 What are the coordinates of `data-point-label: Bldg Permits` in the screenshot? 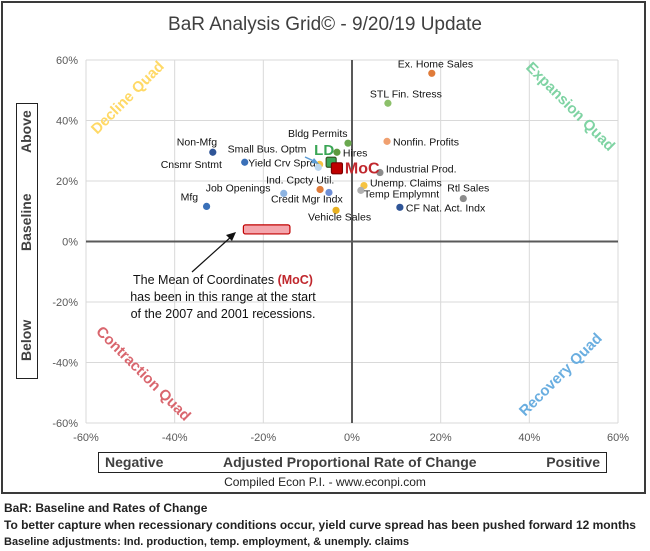 It's located at (318, 134).